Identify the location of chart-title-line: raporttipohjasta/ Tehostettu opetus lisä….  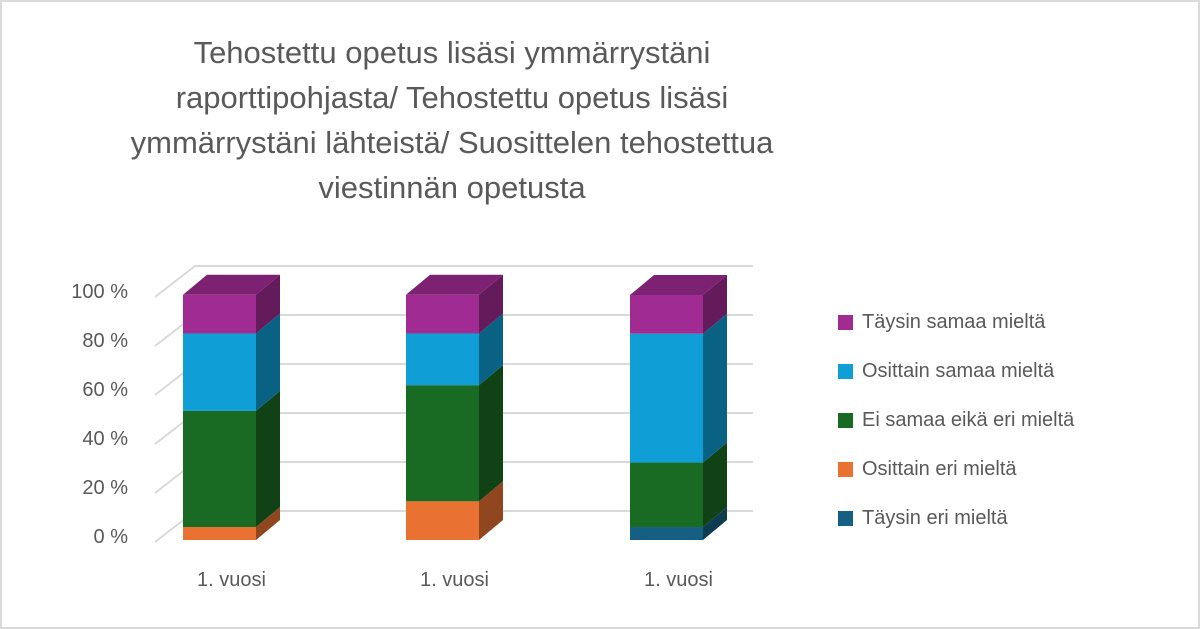
(452, 97).